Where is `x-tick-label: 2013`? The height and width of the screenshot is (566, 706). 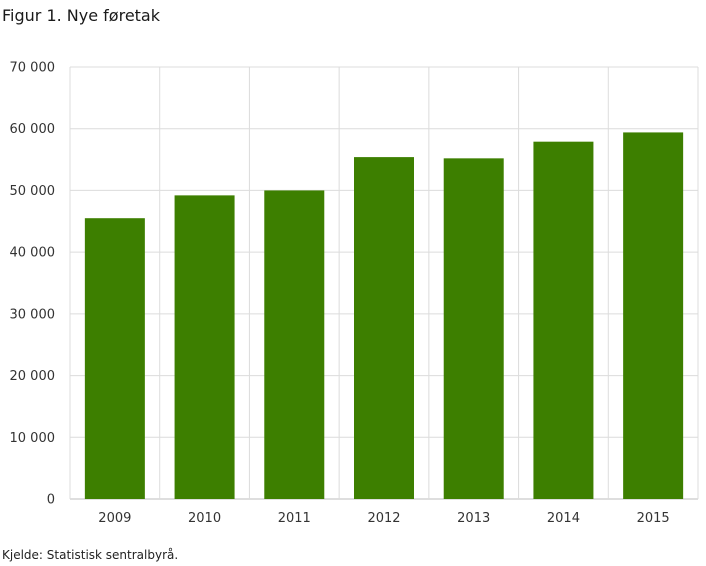
x-tick-label: 2013 is located at coordinates (473, 518).